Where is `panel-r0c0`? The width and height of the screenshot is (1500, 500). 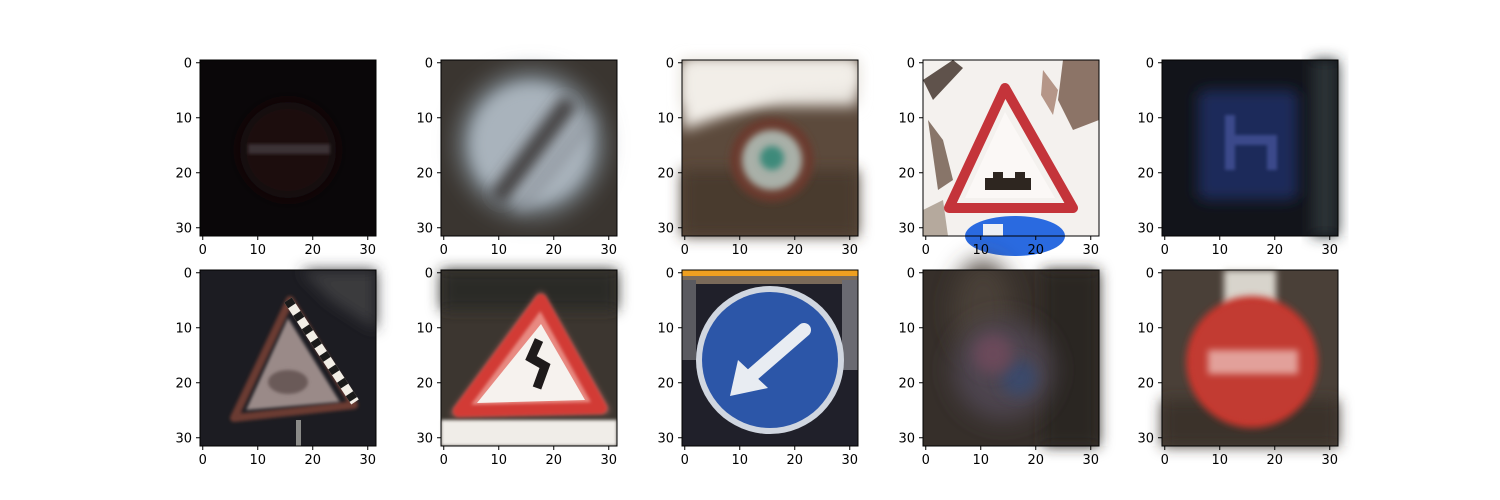
panel-r0c0 is located at coordinates (288, 148).